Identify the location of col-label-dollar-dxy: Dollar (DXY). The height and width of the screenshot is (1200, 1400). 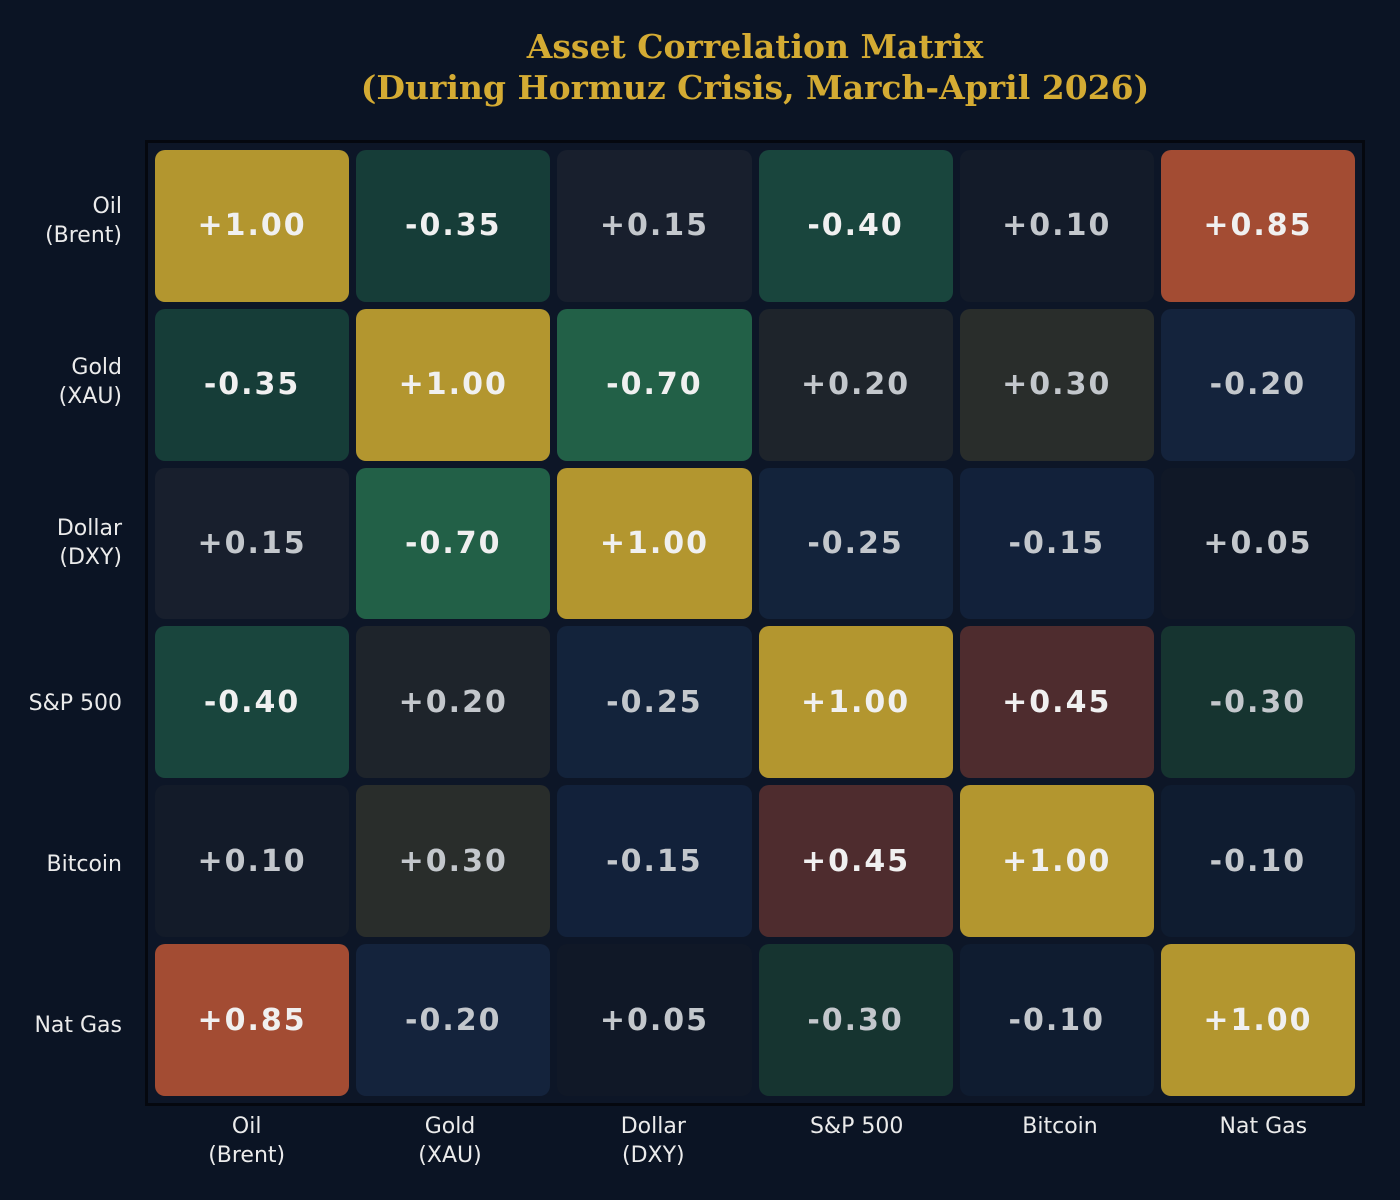
(653, 1141).